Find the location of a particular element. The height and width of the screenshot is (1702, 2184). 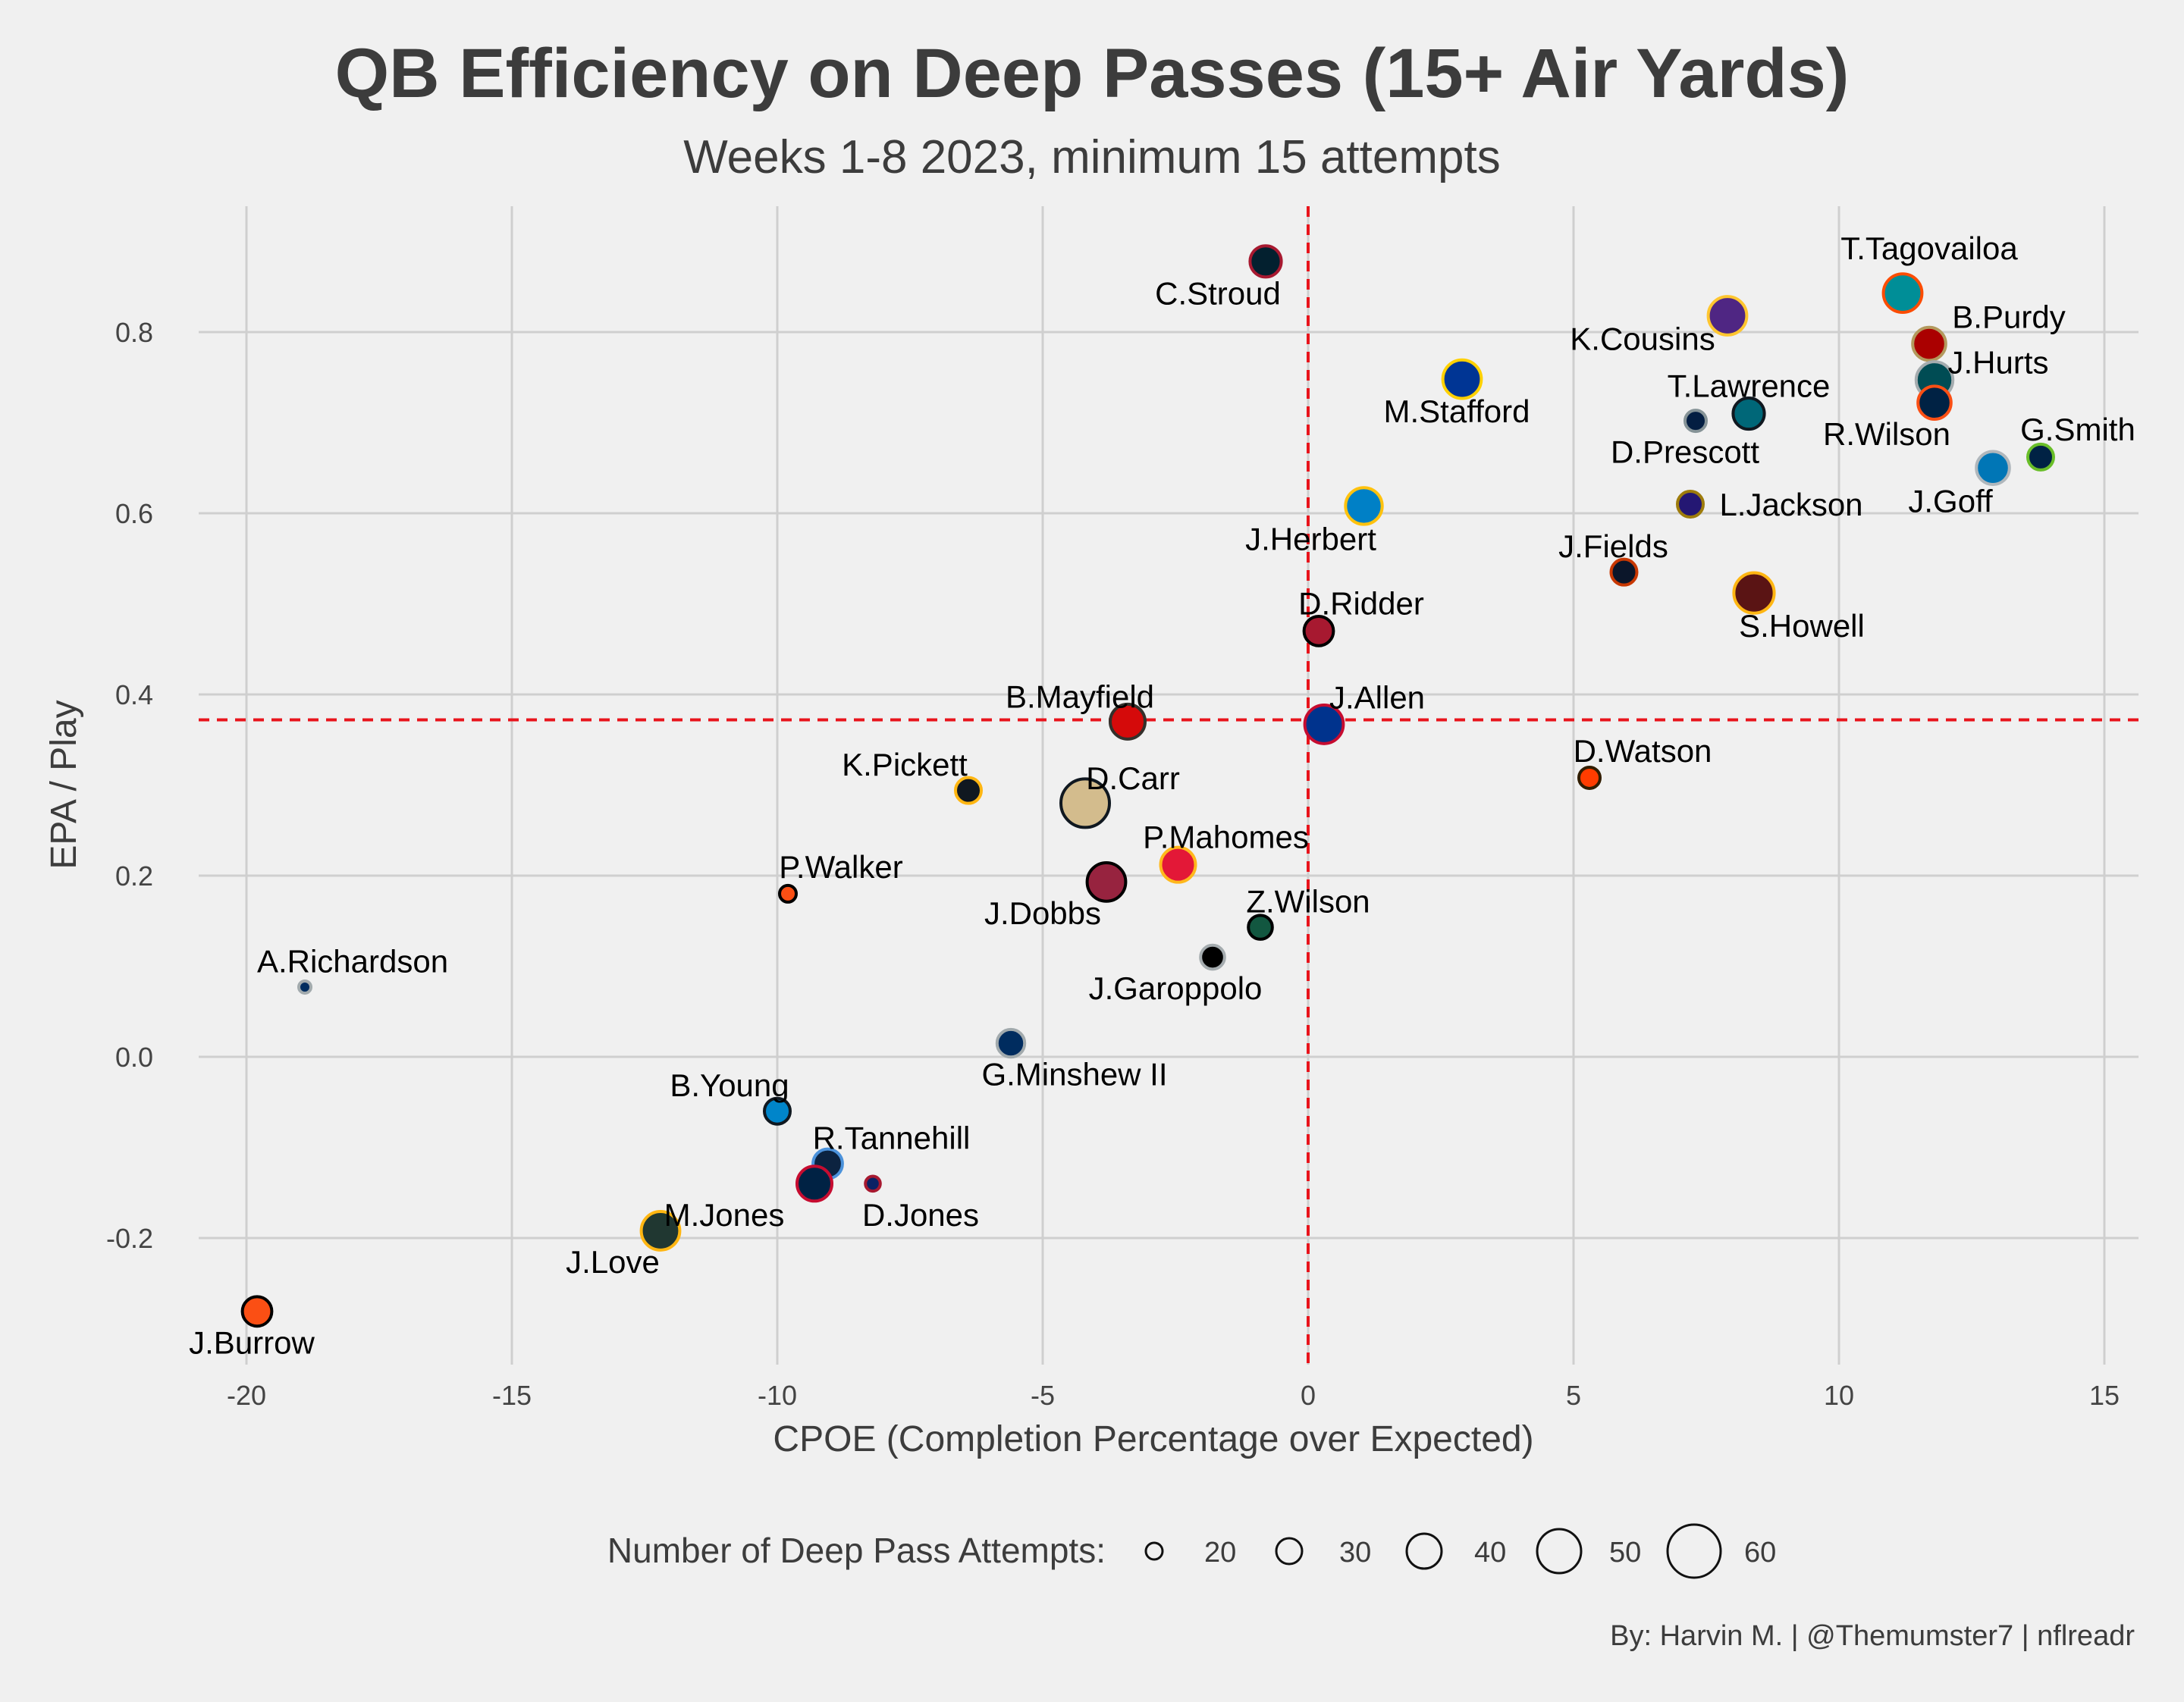

point-label: D.Ridder is located at coordinates (1361, 603).